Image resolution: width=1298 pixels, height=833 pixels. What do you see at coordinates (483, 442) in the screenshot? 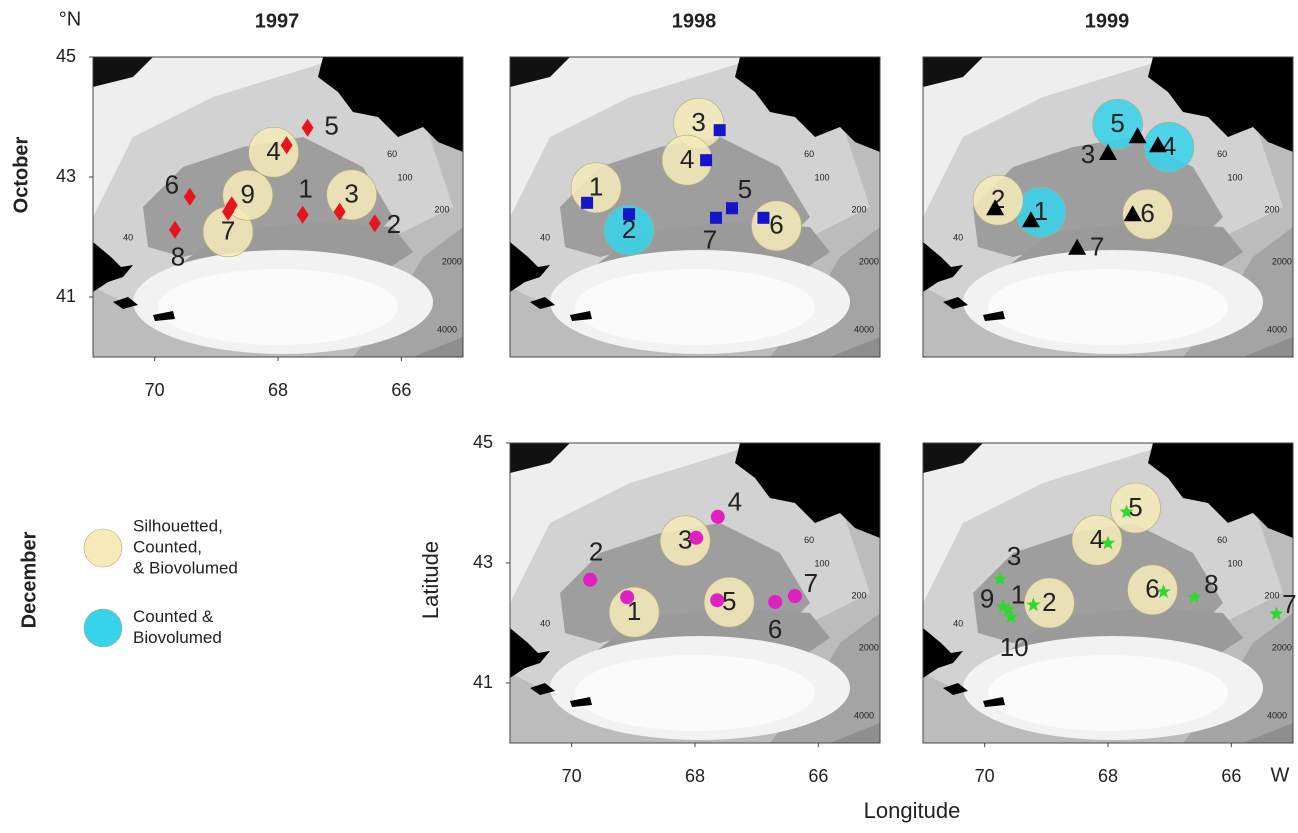
I see `y-tick-label: 45` at bounding box center [483, 442].